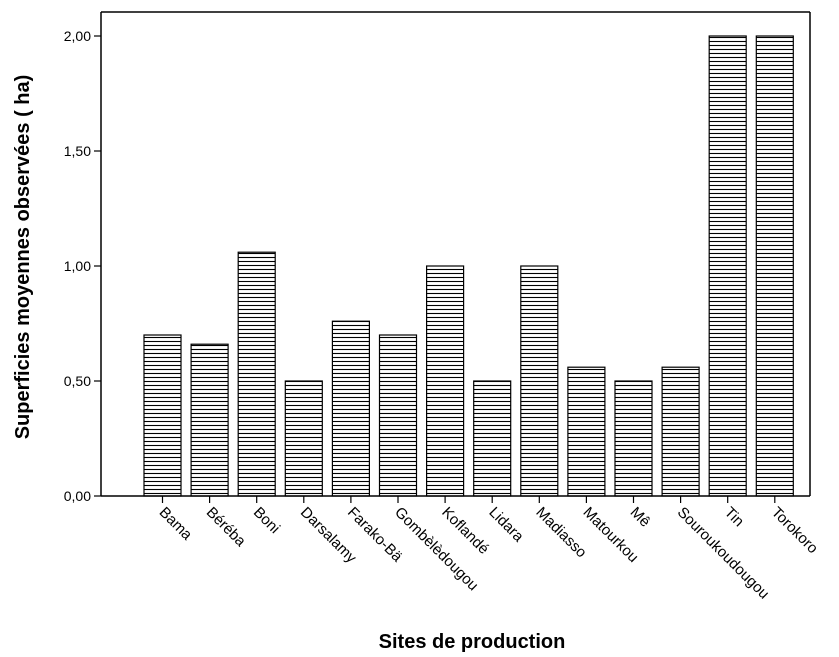 This screenshot has height=657, width=839. Describe the element at coordinates (640, 517) in the screenshot. I see `x-tick-label: Mê` at that location.